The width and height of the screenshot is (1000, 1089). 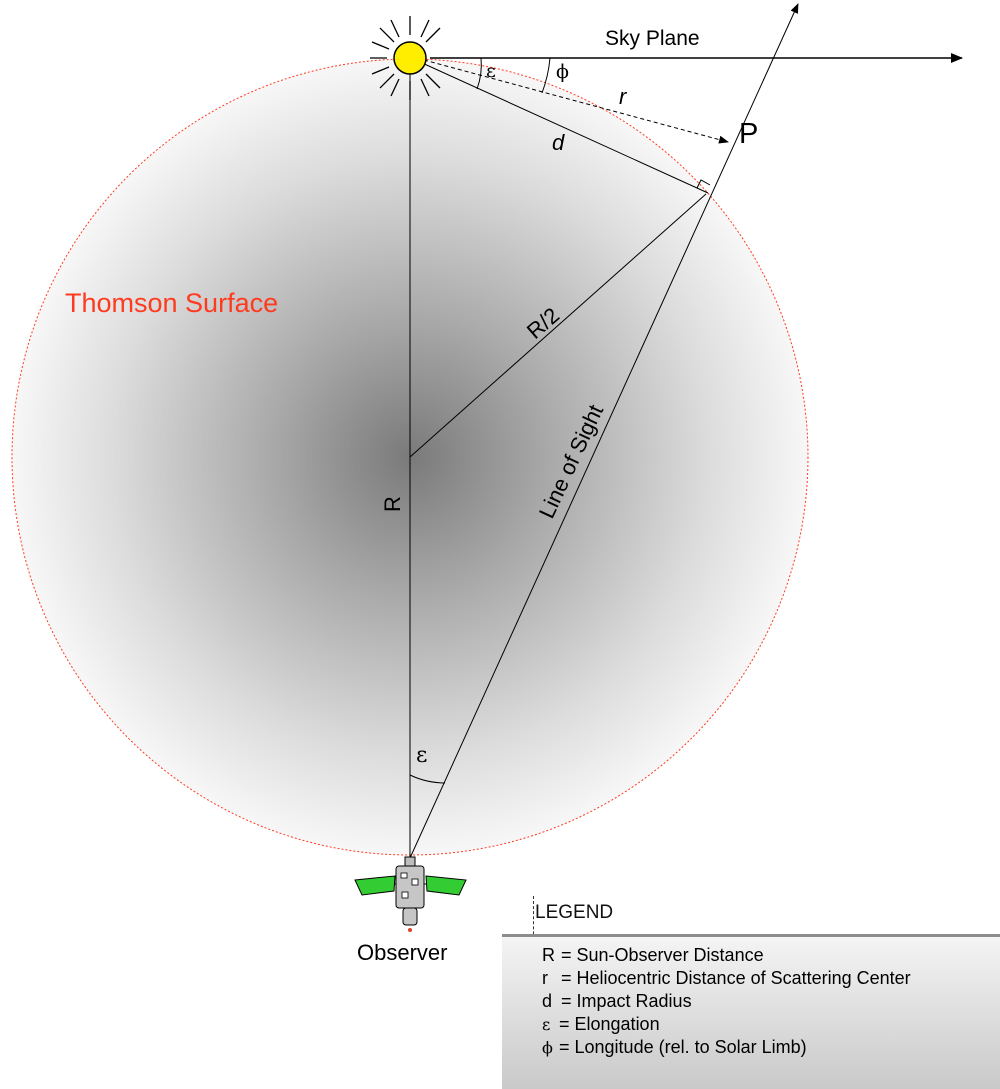 What do you see at coordinates (558, 325) in the screenshot?
I see `half-radius-line` at bounding box center [558, 325].